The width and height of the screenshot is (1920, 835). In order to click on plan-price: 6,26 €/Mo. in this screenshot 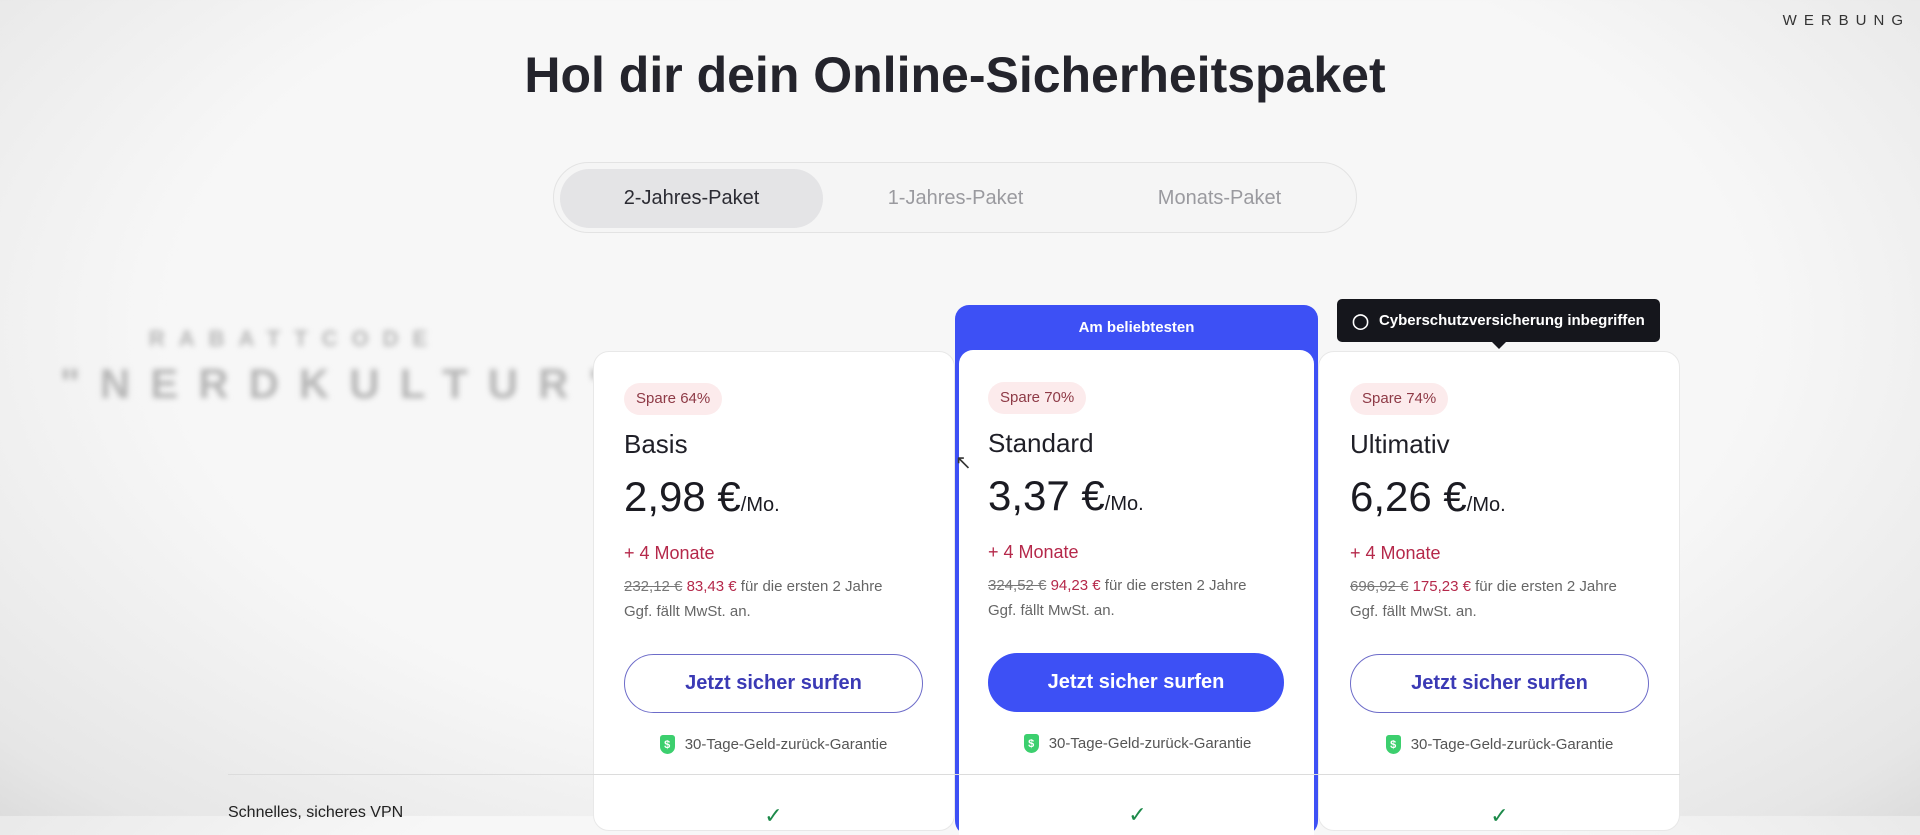, I will do `click(1428, 497)`.